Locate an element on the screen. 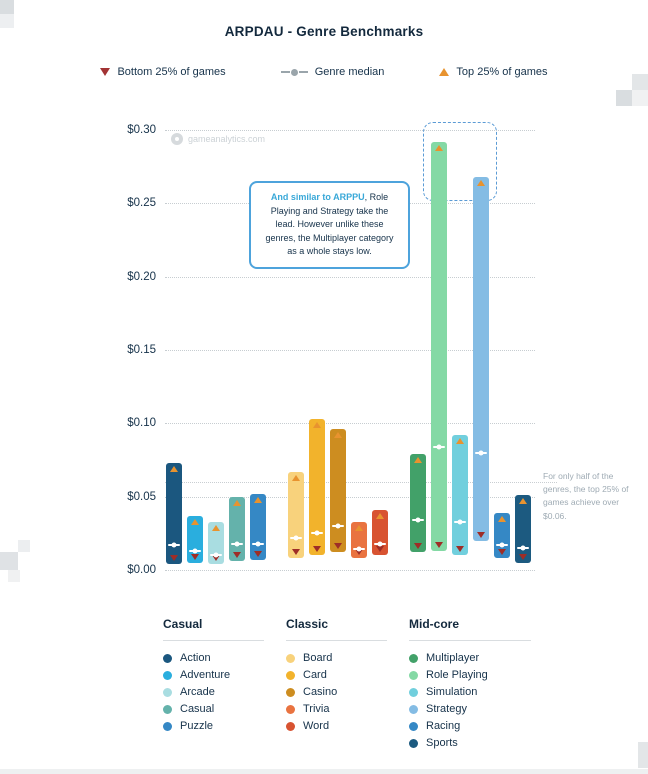 This screenshot has height=774, width=648. bar-sports is located at coordinates (523, 529).